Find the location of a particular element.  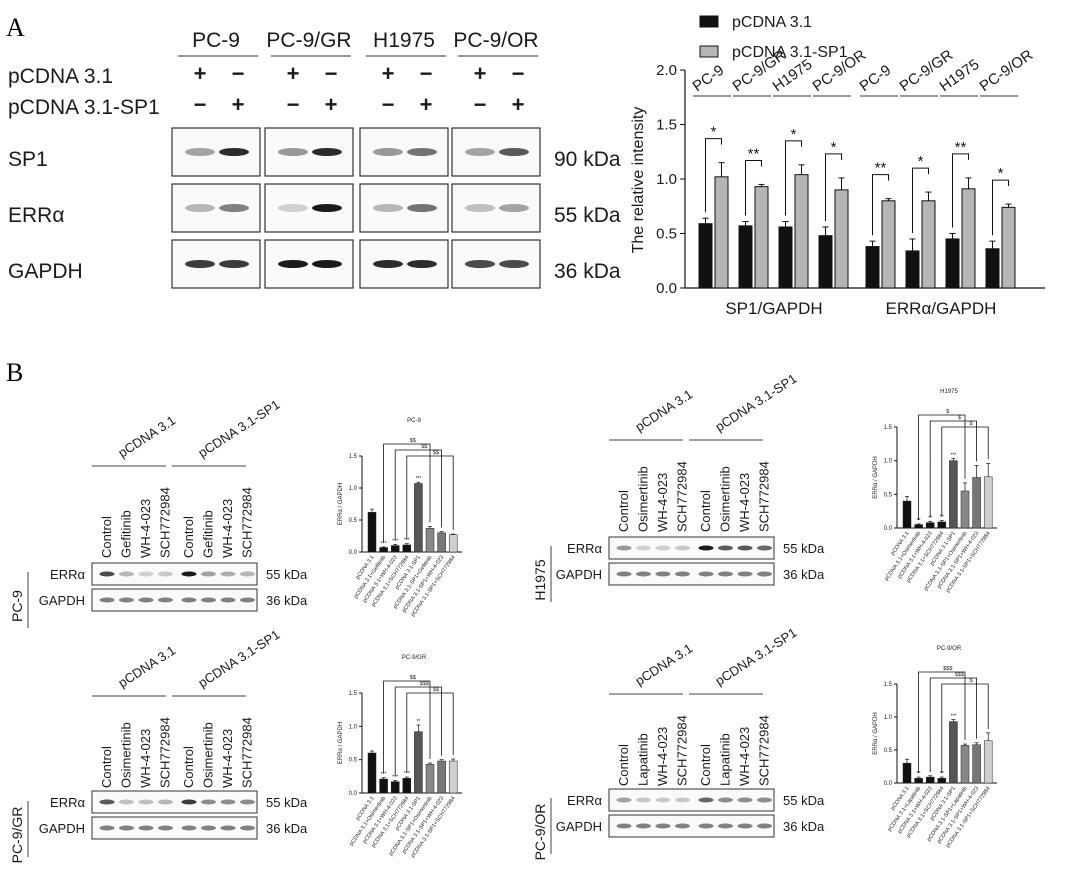

panel-b-letter: B is located at coordinates (14, 372).